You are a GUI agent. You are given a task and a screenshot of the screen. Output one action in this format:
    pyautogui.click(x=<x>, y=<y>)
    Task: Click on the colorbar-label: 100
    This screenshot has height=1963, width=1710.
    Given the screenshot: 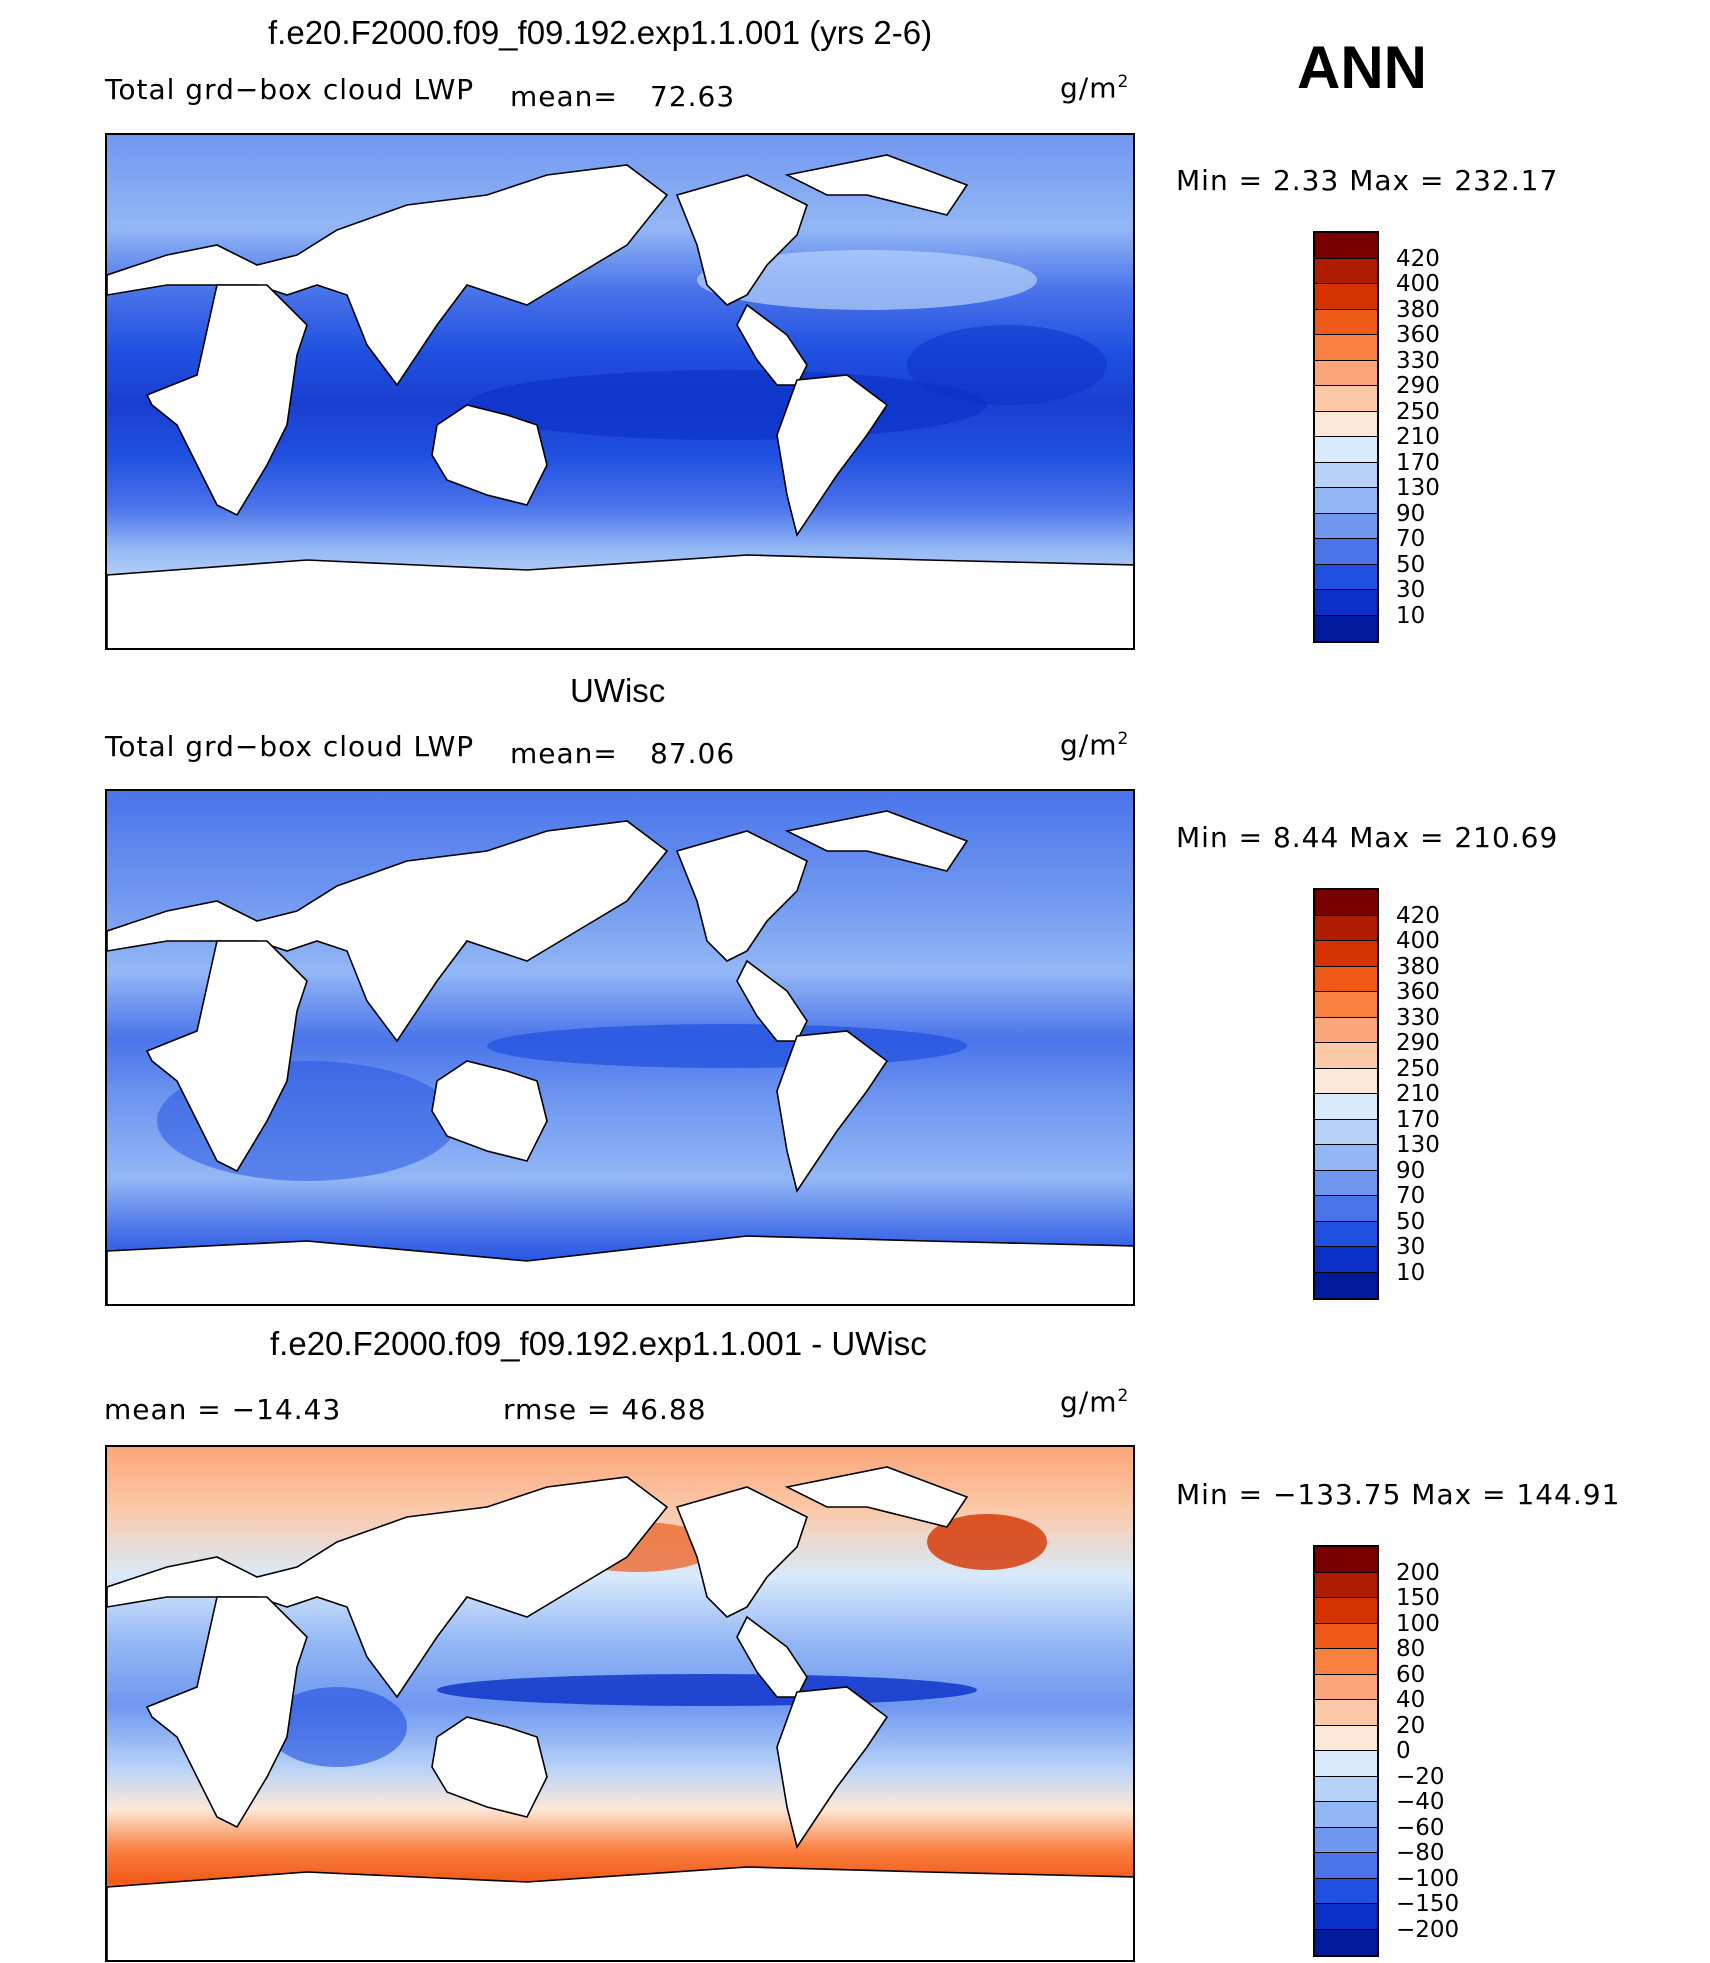 What is the action you would take?
    pyautogui.click(x=1418, y=1623)
    